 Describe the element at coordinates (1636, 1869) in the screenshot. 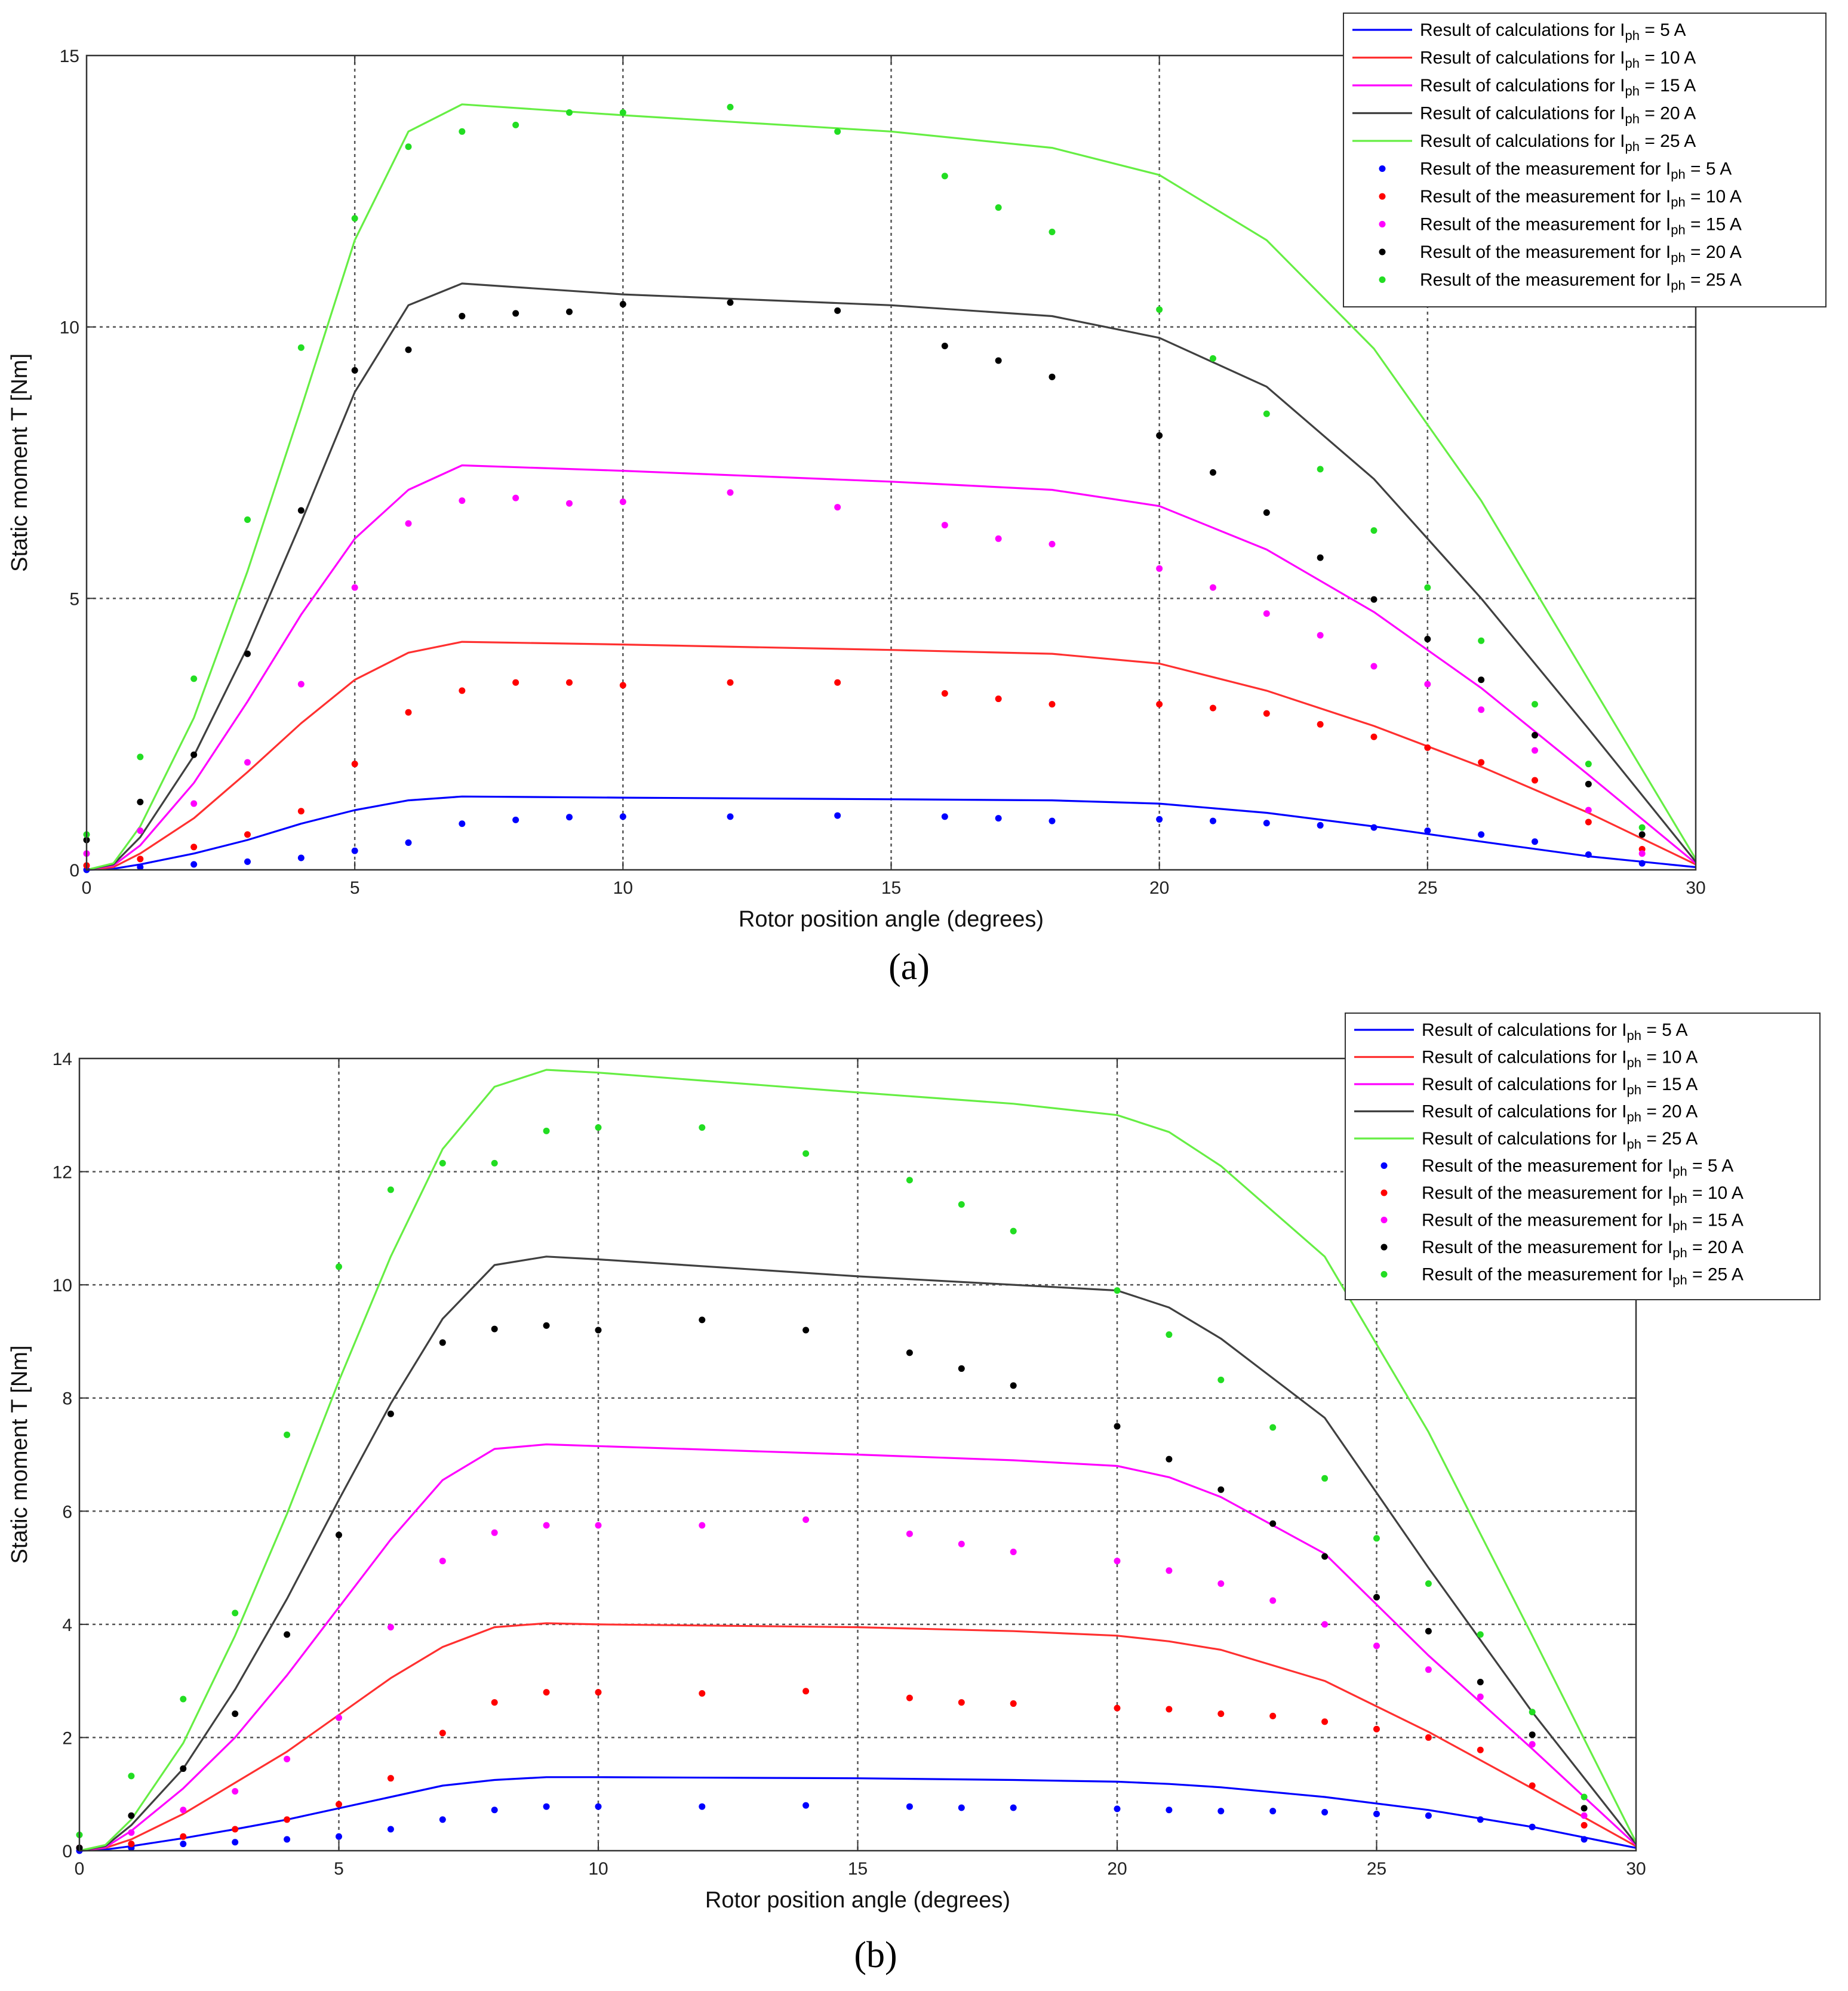

I see `x-tick-label: 30` at that location.